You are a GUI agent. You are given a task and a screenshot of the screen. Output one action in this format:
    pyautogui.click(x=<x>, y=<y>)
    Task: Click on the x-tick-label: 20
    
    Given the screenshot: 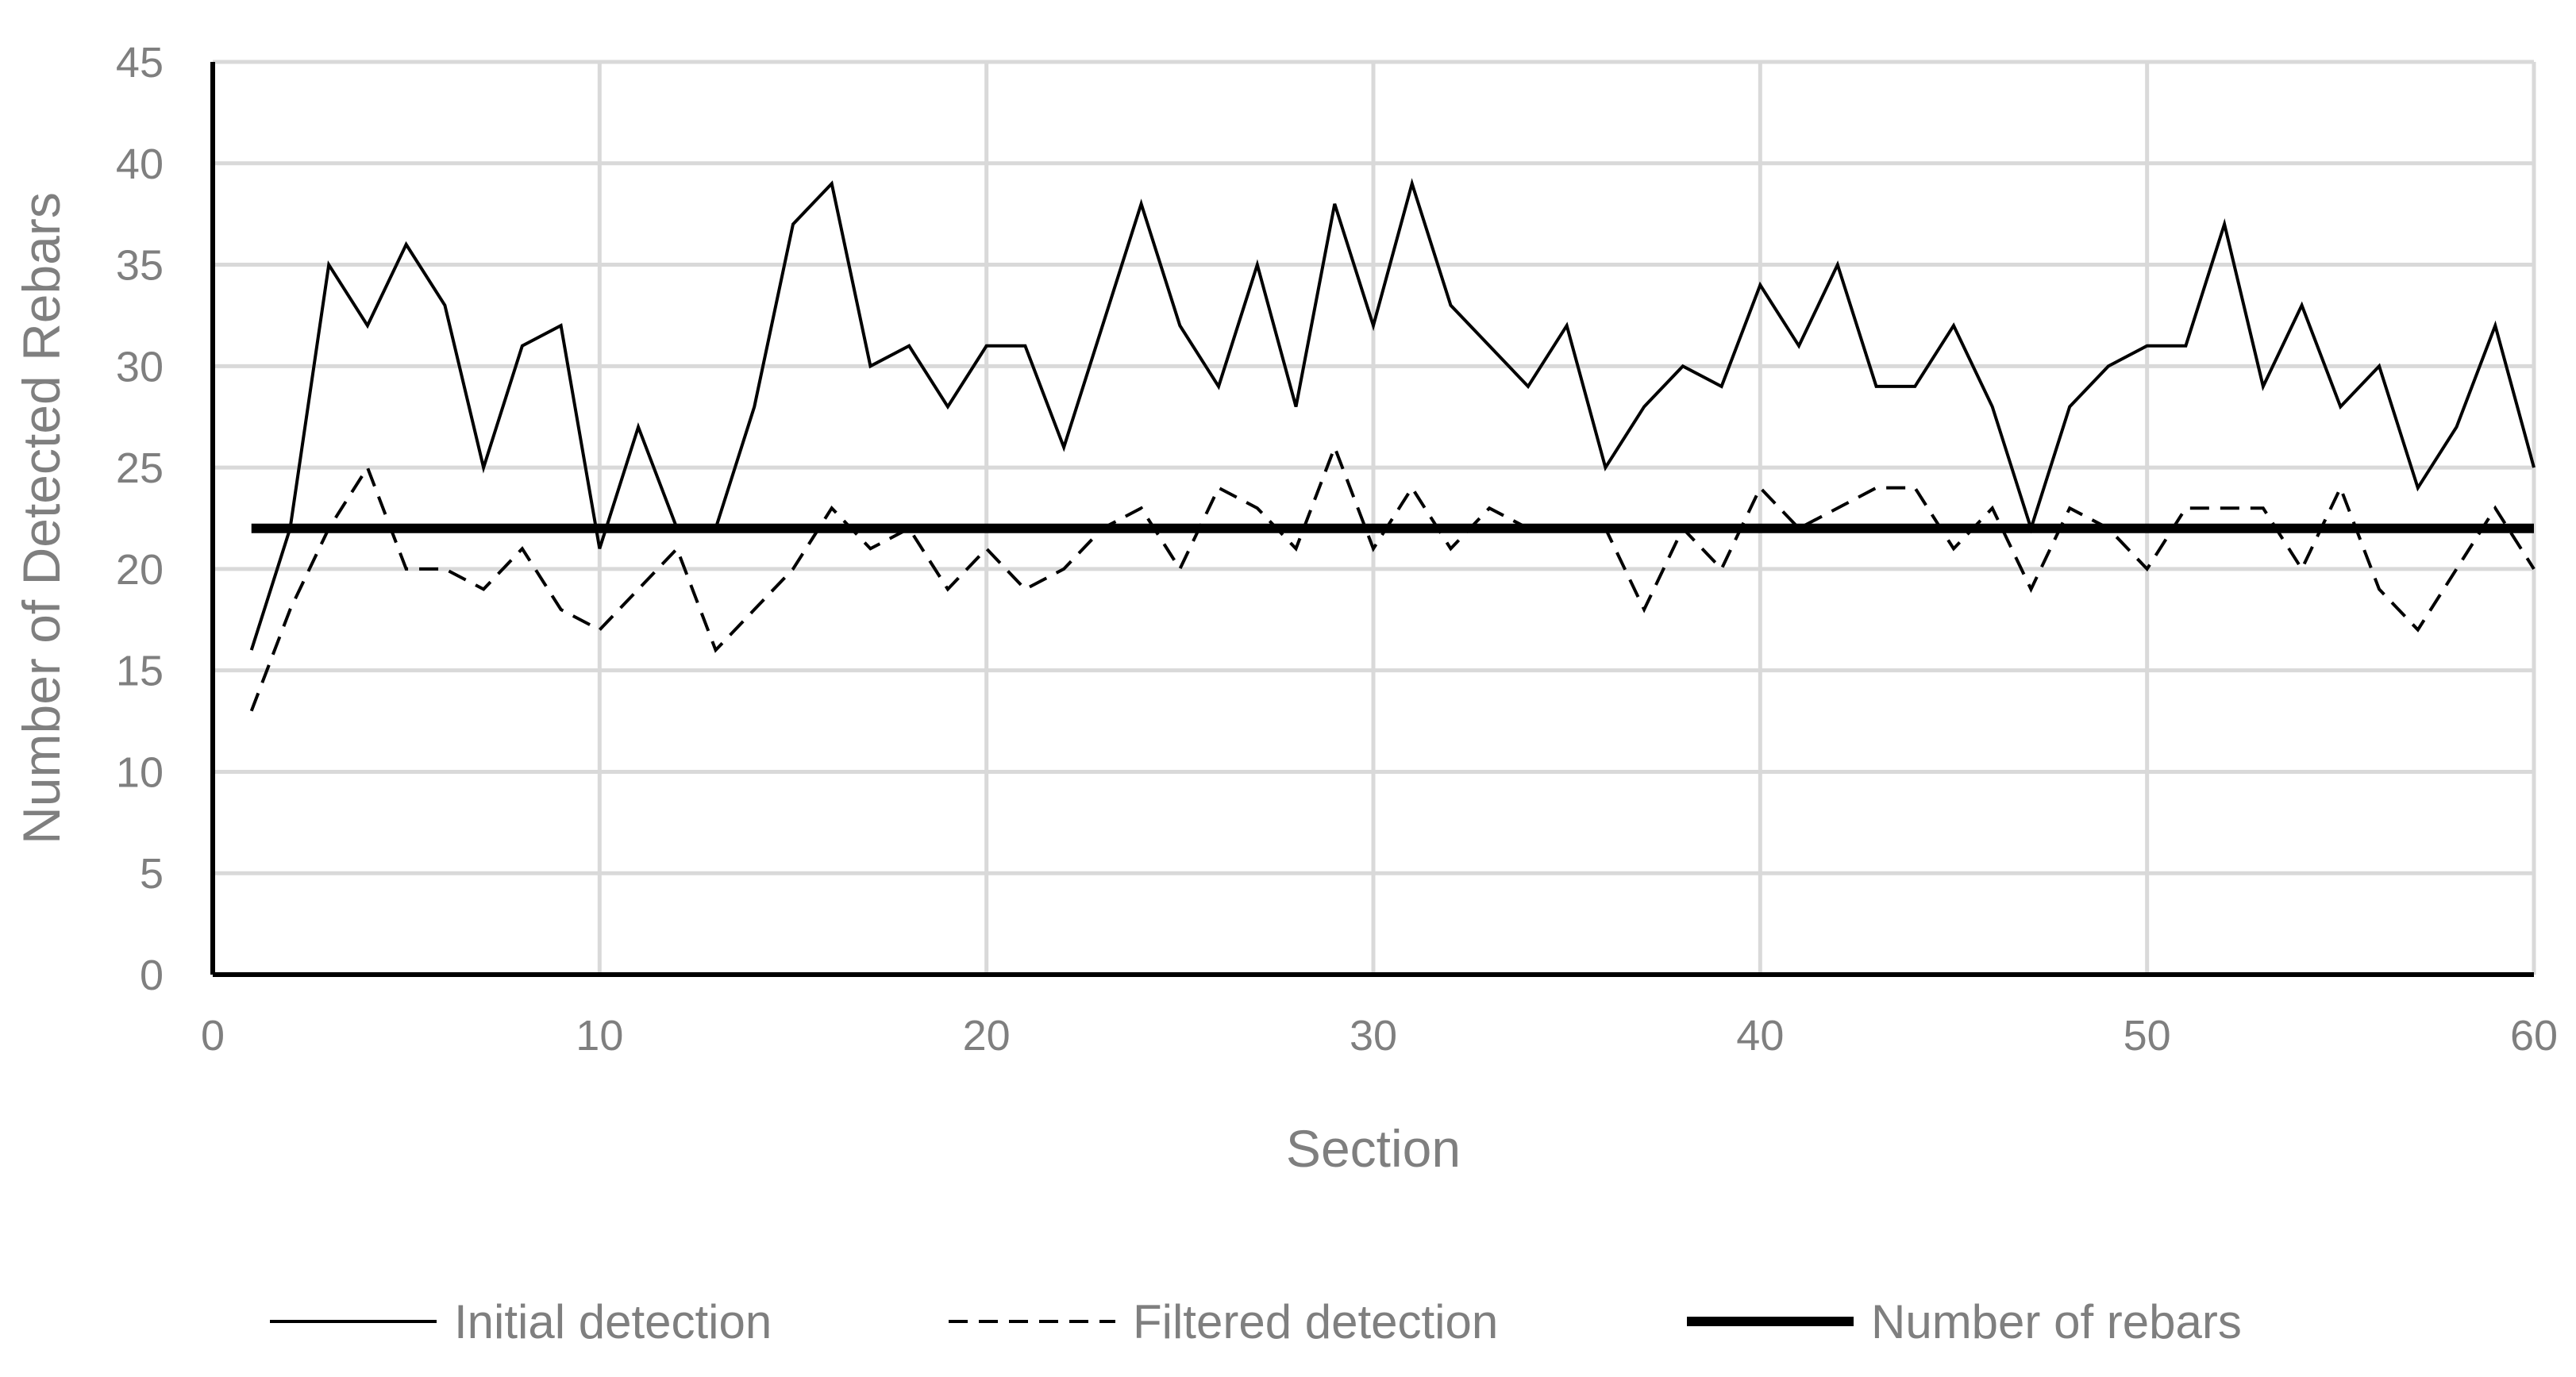 What is the action you would take?
    pyautogui.click(x=987, y=1036)
    